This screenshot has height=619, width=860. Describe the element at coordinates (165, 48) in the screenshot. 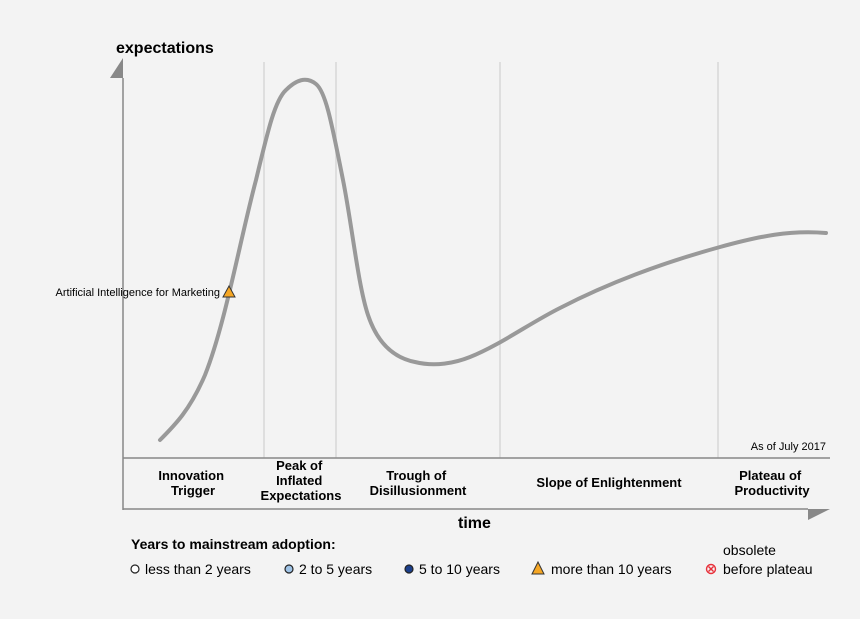

I see `y-axis-title: expectations` at that location.